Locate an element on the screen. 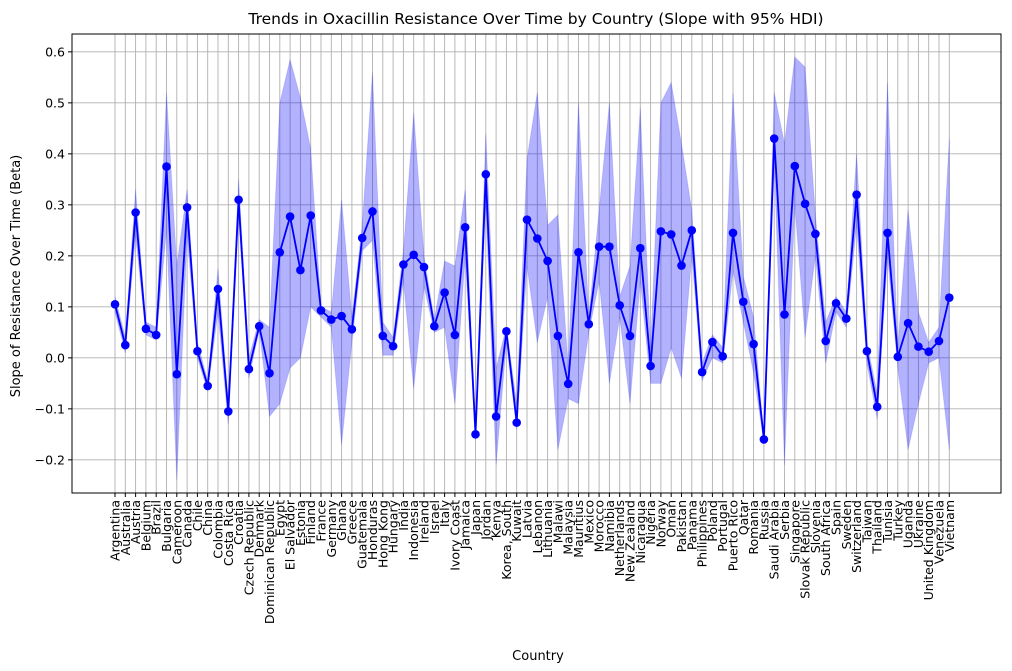 The height and width of the screenshot is (671, 1012). y-tick-label: 0.0 is located at coordinates (55, 357).